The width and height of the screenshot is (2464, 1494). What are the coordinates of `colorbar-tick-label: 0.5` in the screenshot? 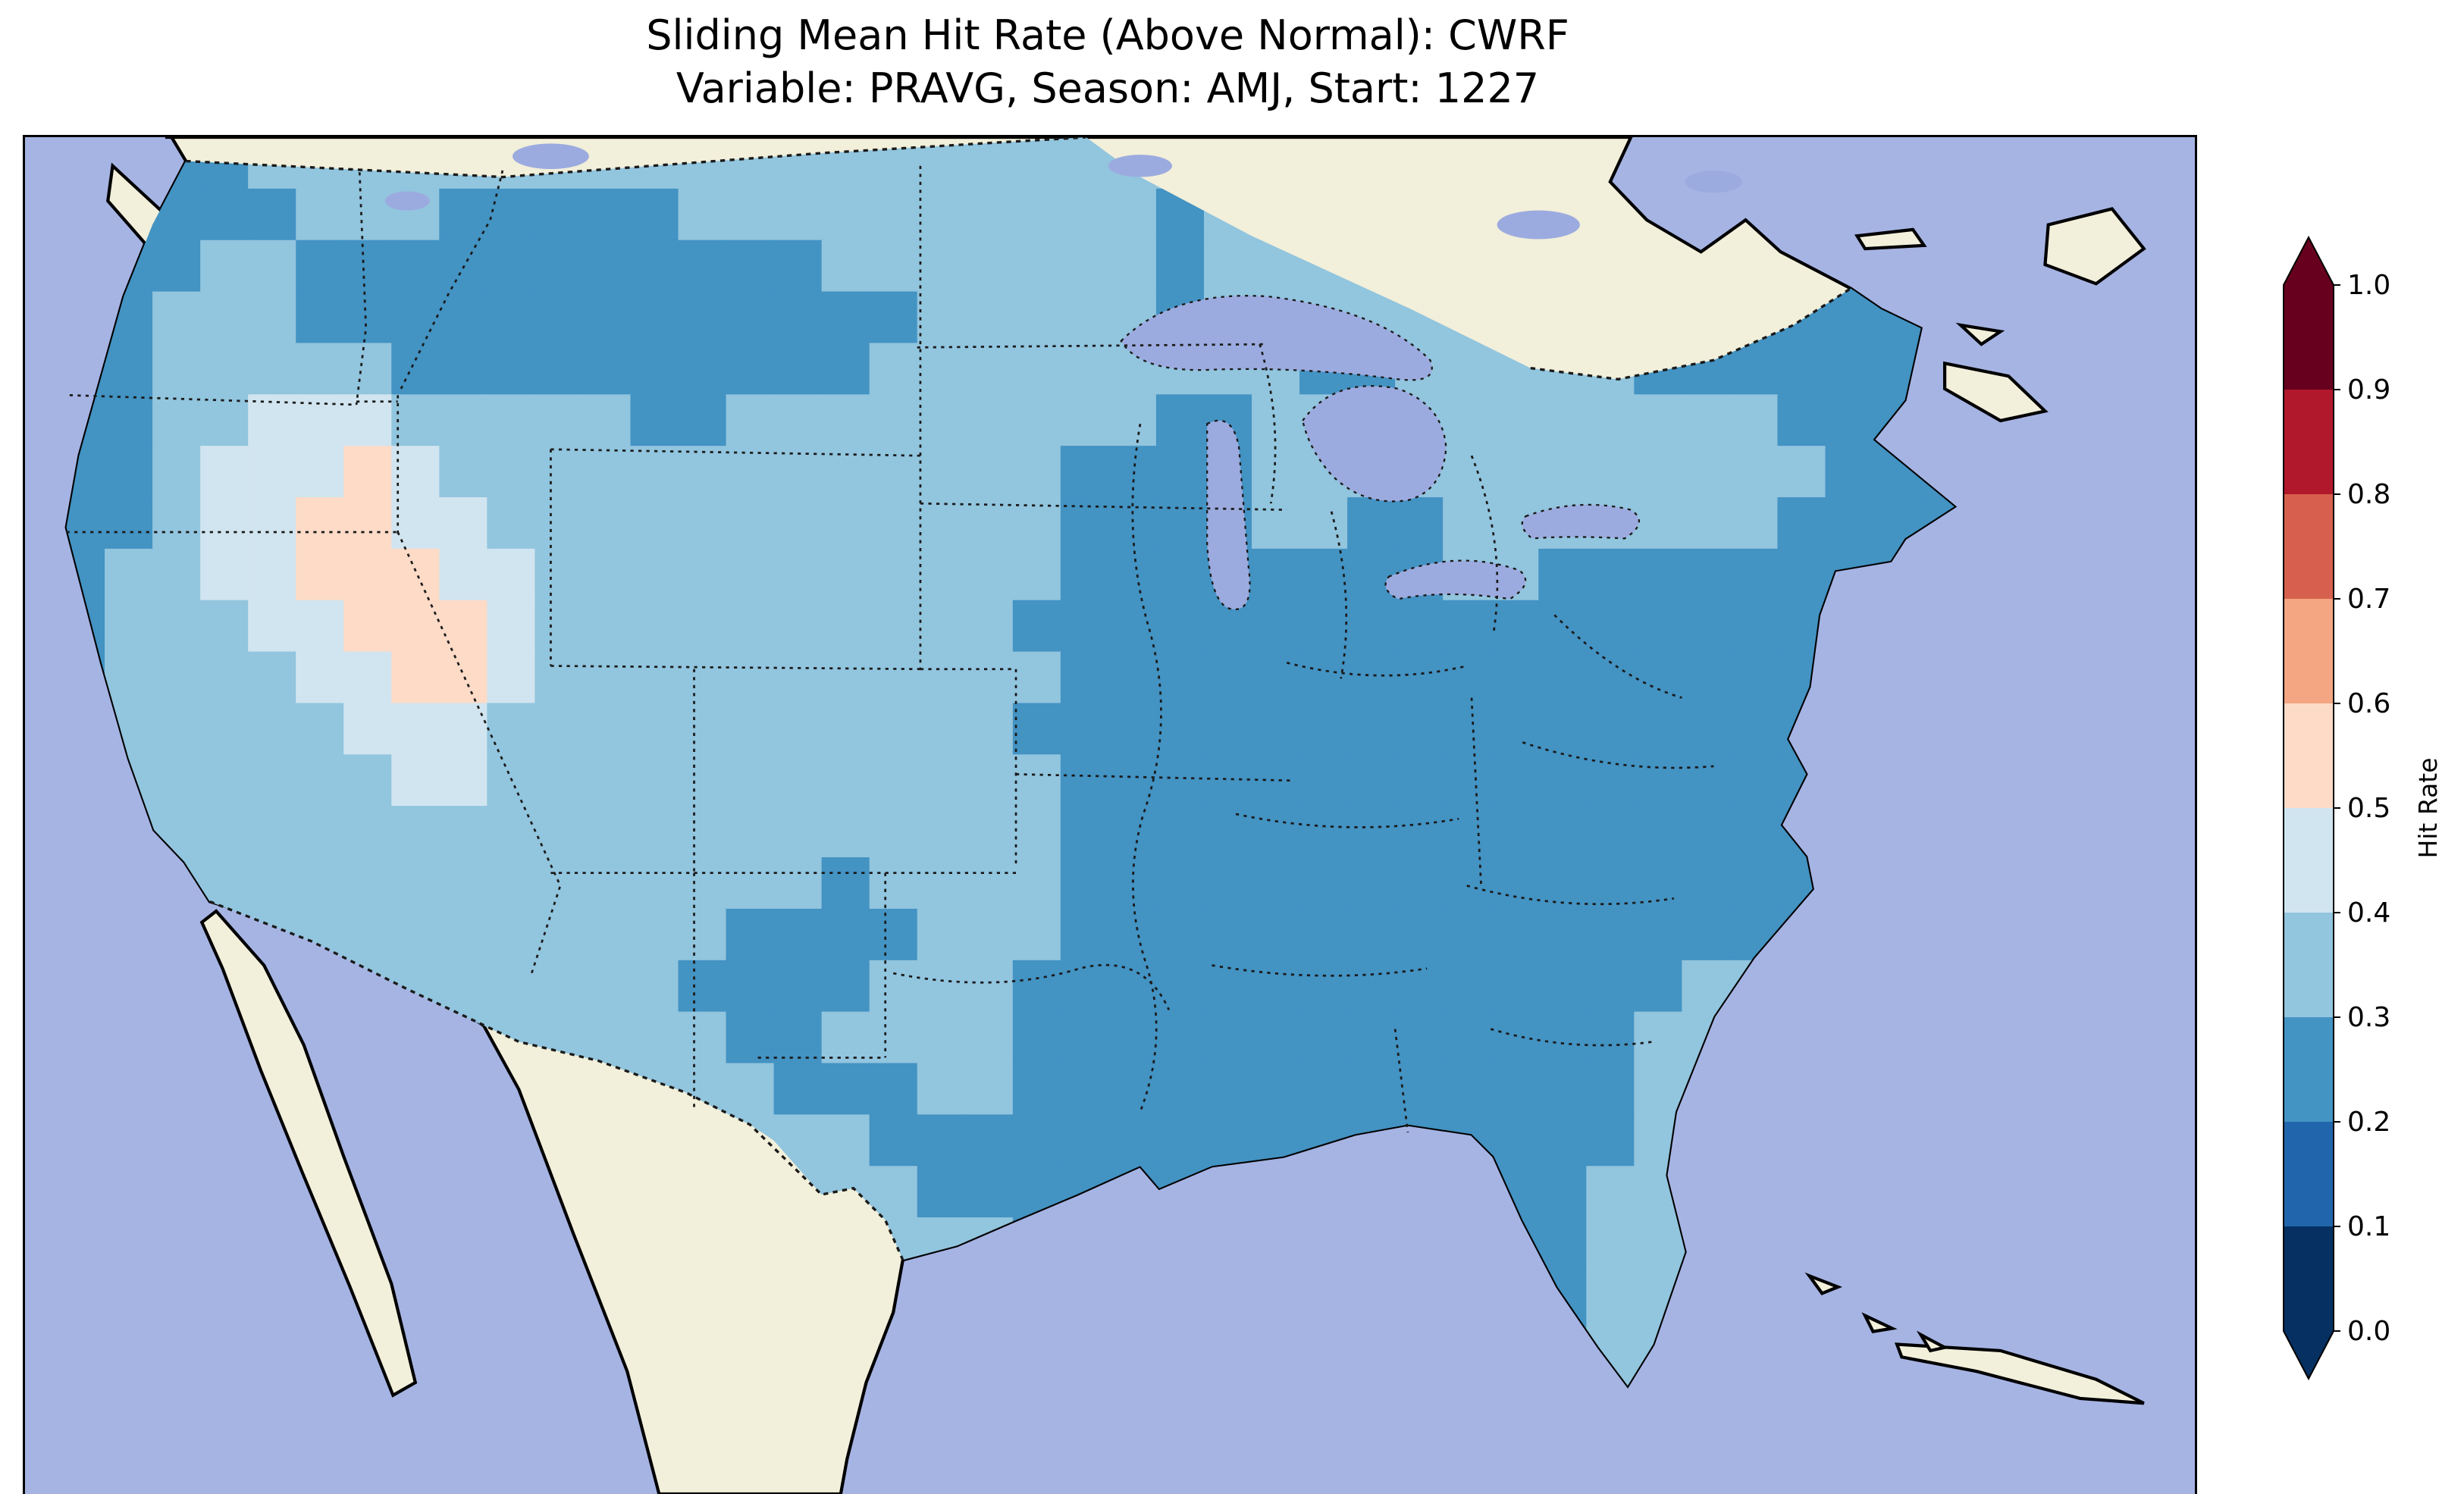 It's located at (2368, 808).